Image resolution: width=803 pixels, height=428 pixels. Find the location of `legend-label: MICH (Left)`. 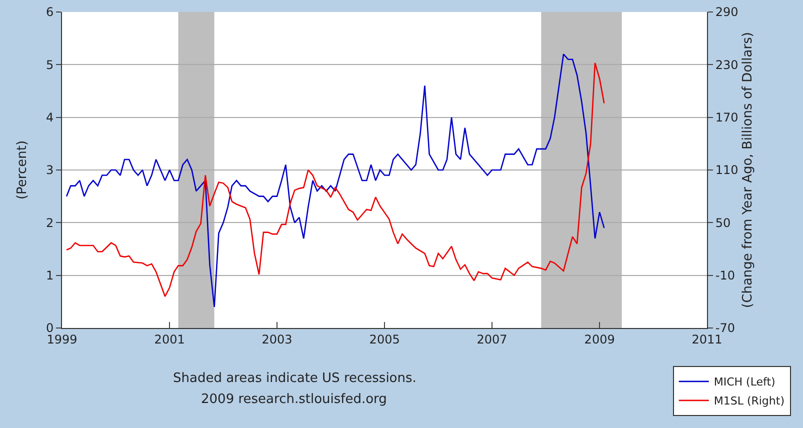

legend-label: MICH (Left) is located at coordinates (745, 382).